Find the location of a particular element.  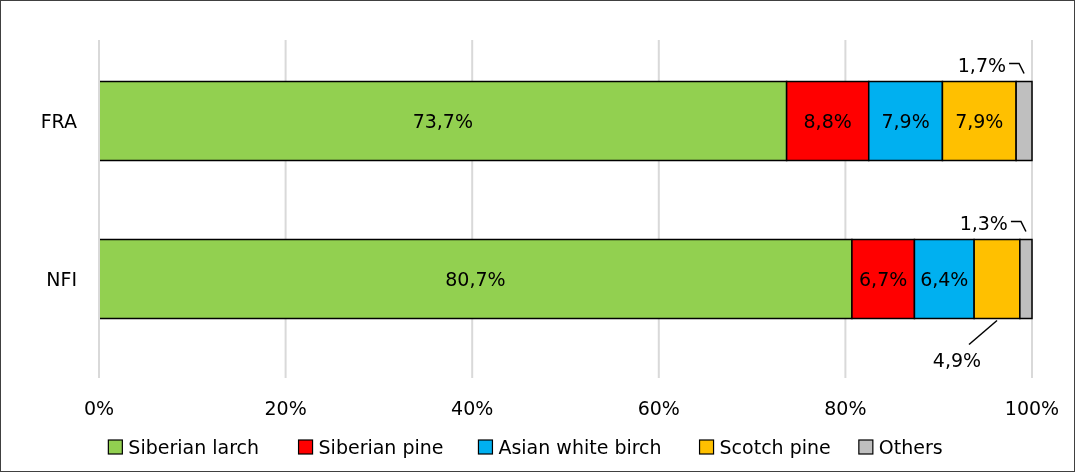

data-label: 1,3% is located at coordinates (983, 222).